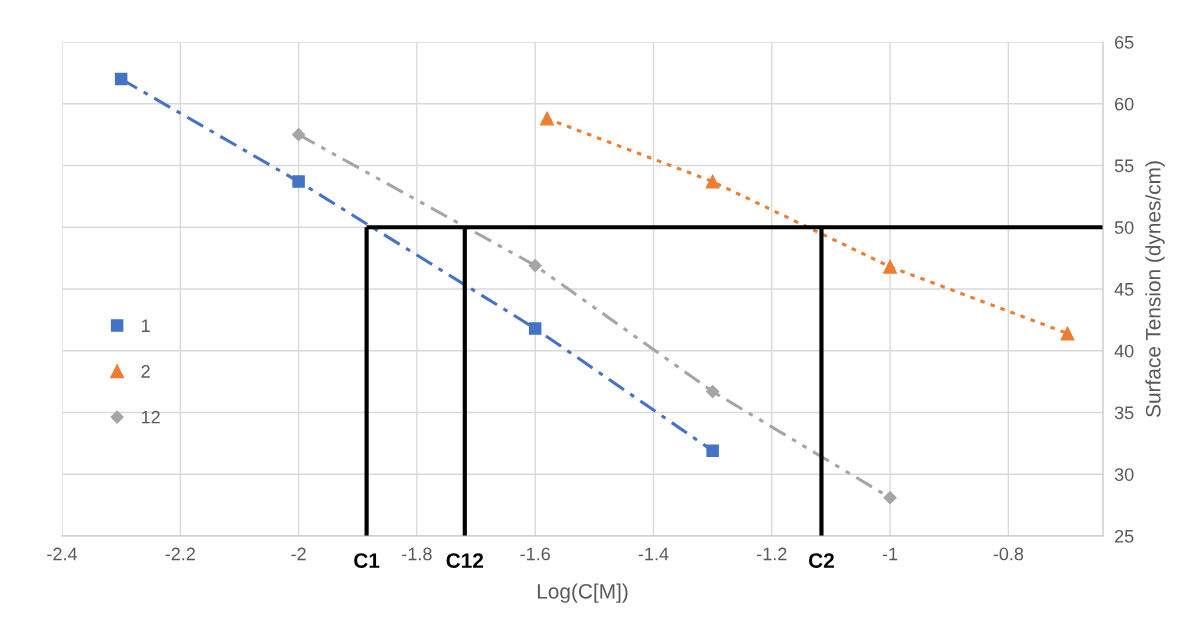  I want to click on ref-line-label: C1, so click(367, 560).